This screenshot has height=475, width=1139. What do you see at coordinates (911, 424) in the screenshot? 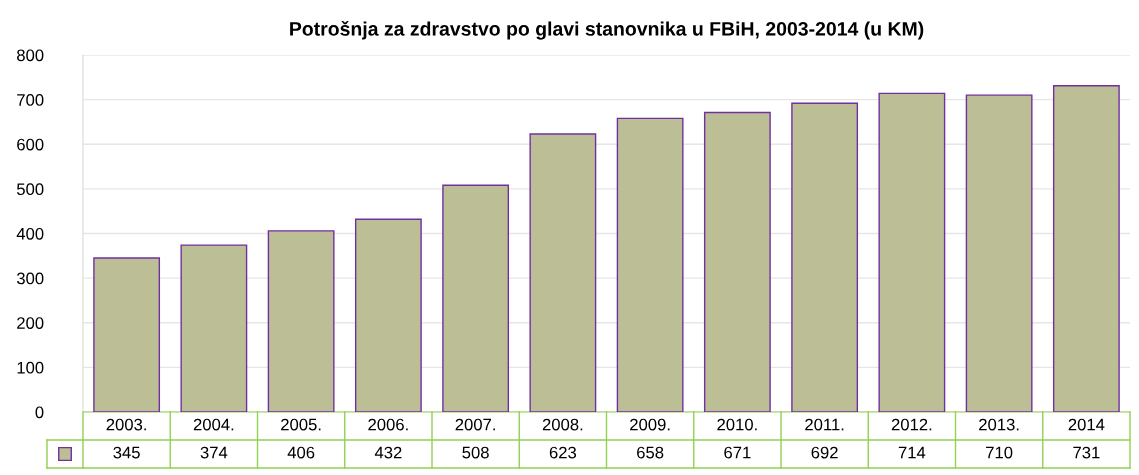
I see `x-tick-label: 2012.` at bounding box center [911, 424].